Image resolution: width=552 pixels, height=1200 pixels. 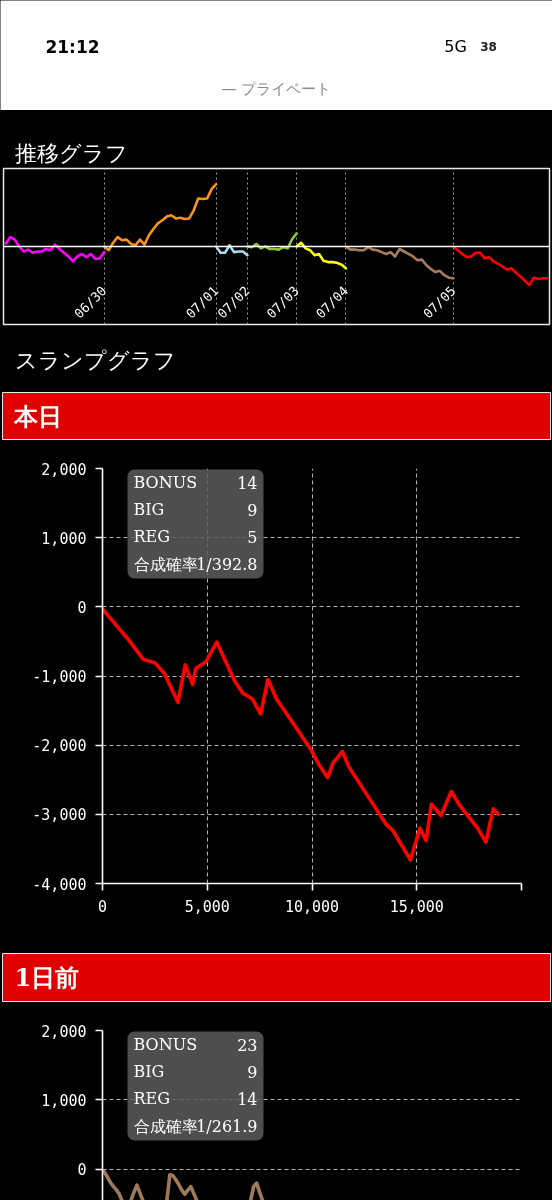 What do you see at coordinates (59, 815) in the screenshot?
I see `y-tick-label: -3,000` at bounding box center [59, 815].